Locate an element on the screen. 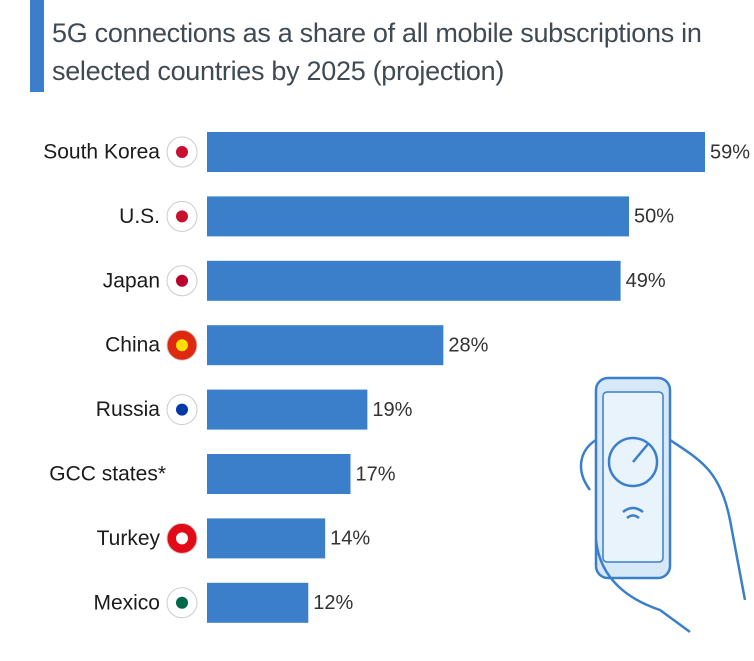 This screenshot has width=754, height=661. category-label: GCC states* is located at coordinates (107, 474).